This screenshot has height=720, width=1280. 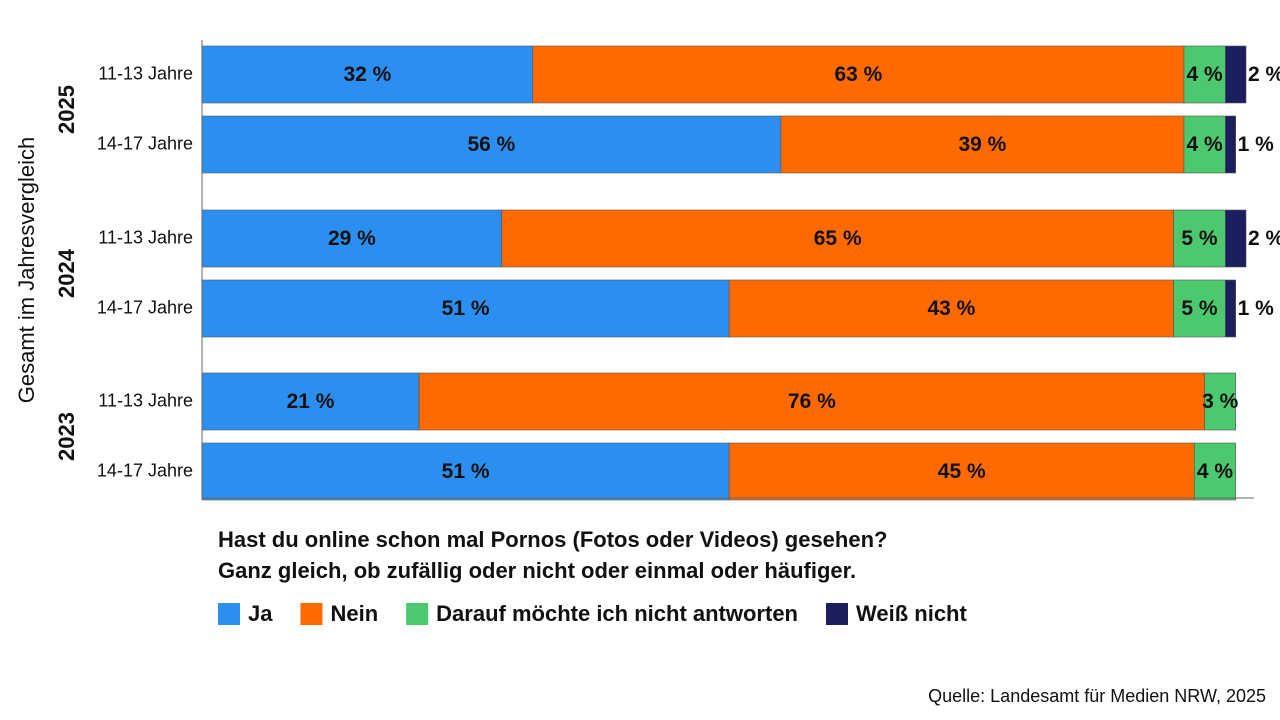 I want to click on value-label: 3 %, so click(x=1220, y=401).